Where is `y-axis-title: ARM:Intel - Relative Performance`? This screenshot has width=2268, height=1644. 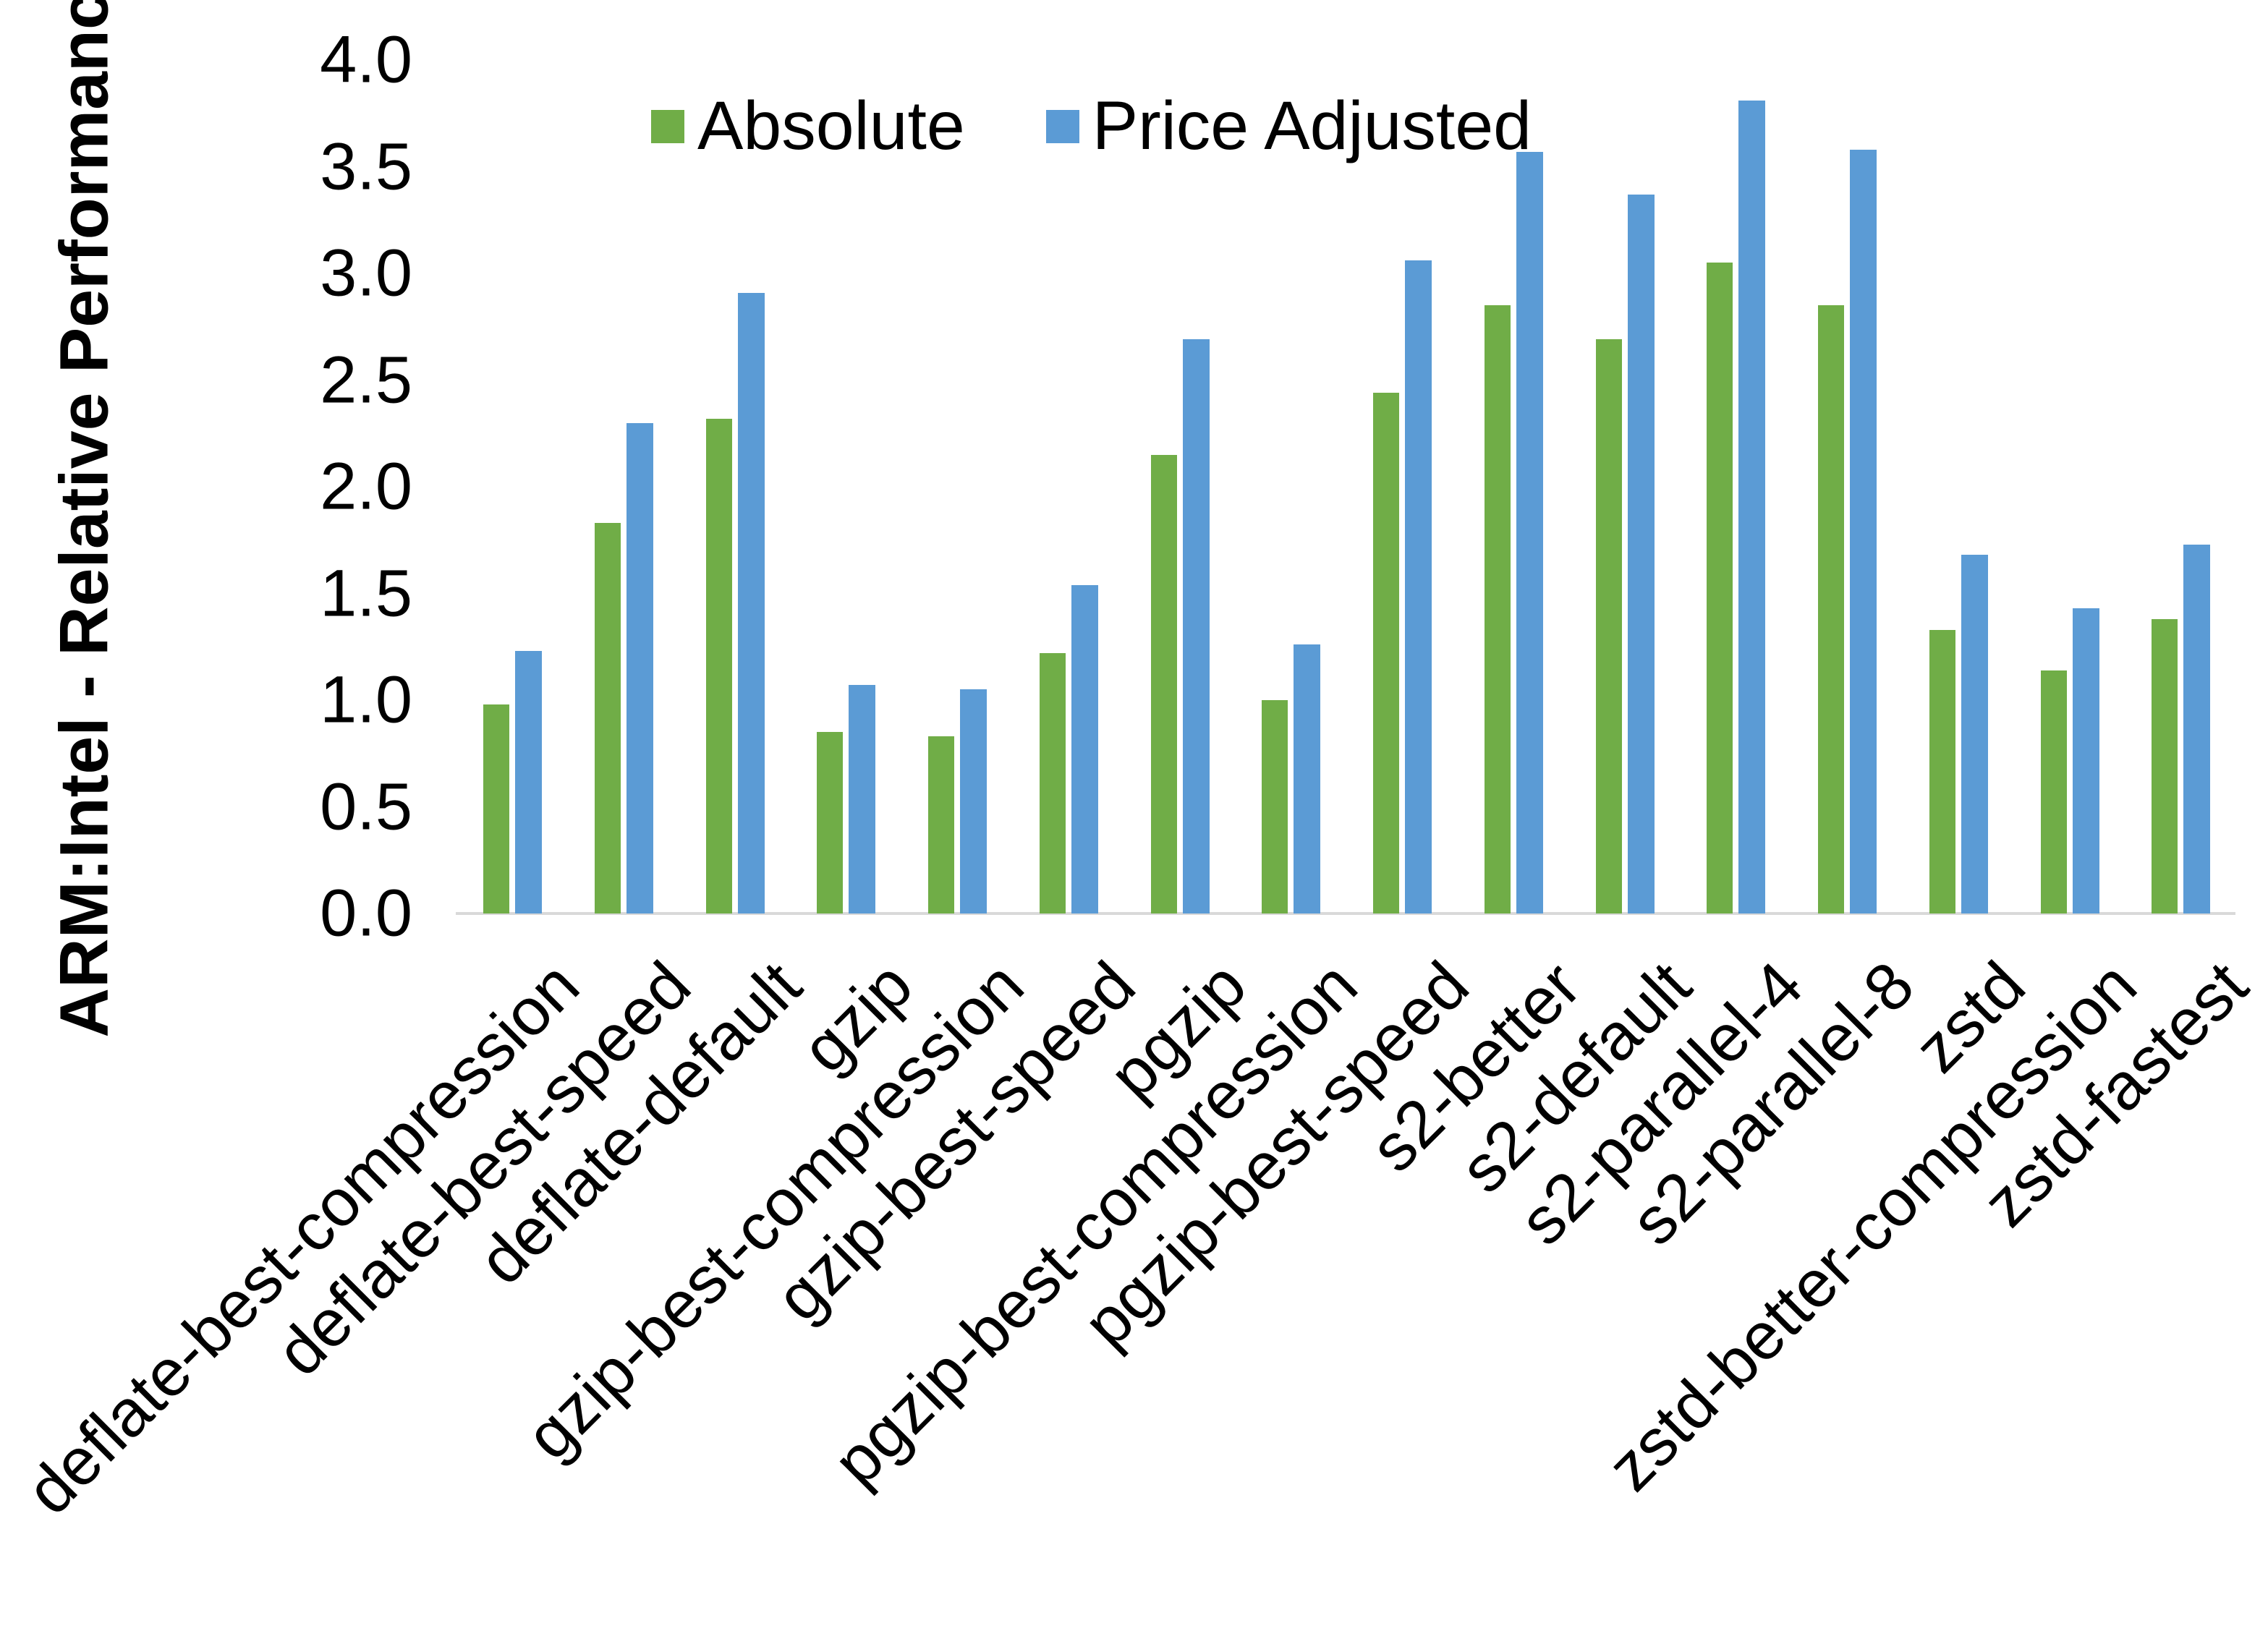 y-axis-title: ARM:Intel - Relative Performance is located at coordinates (84, 519).